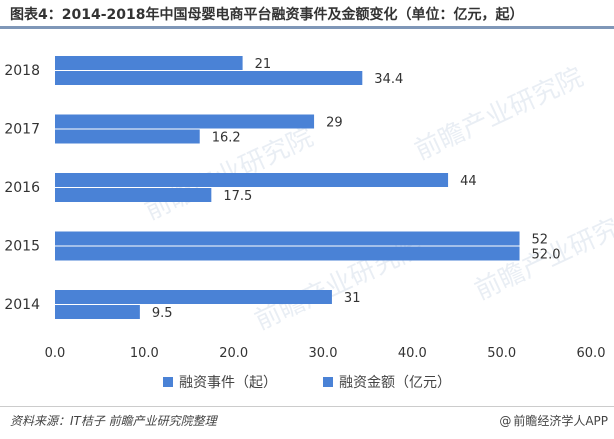  I want to click on x-tick-label: 10.0, so click(144, 353).